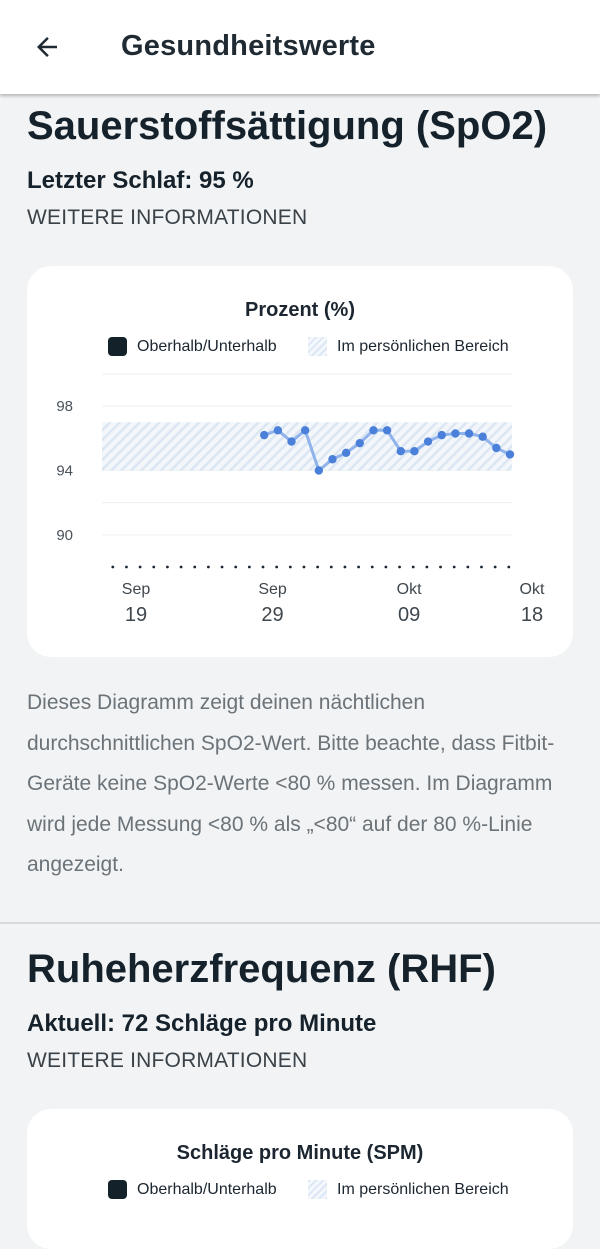  I want to click on rhr-legend-outside-range: Oberhalb/Unterhalb, so click(192, 1189).